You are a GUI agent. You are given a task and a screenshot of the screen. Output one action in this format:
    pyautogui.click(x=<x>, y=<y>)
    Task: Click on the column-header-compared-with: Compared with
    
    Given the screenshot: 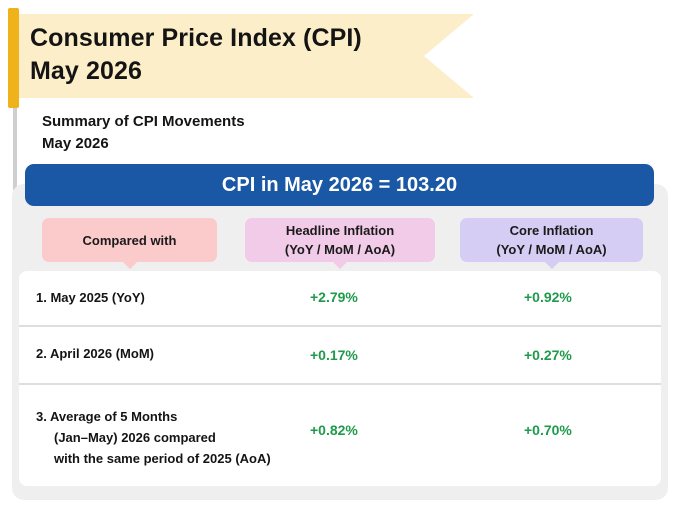 What is the action you would take?
    pyautogui.click(x=129, y=243)
    